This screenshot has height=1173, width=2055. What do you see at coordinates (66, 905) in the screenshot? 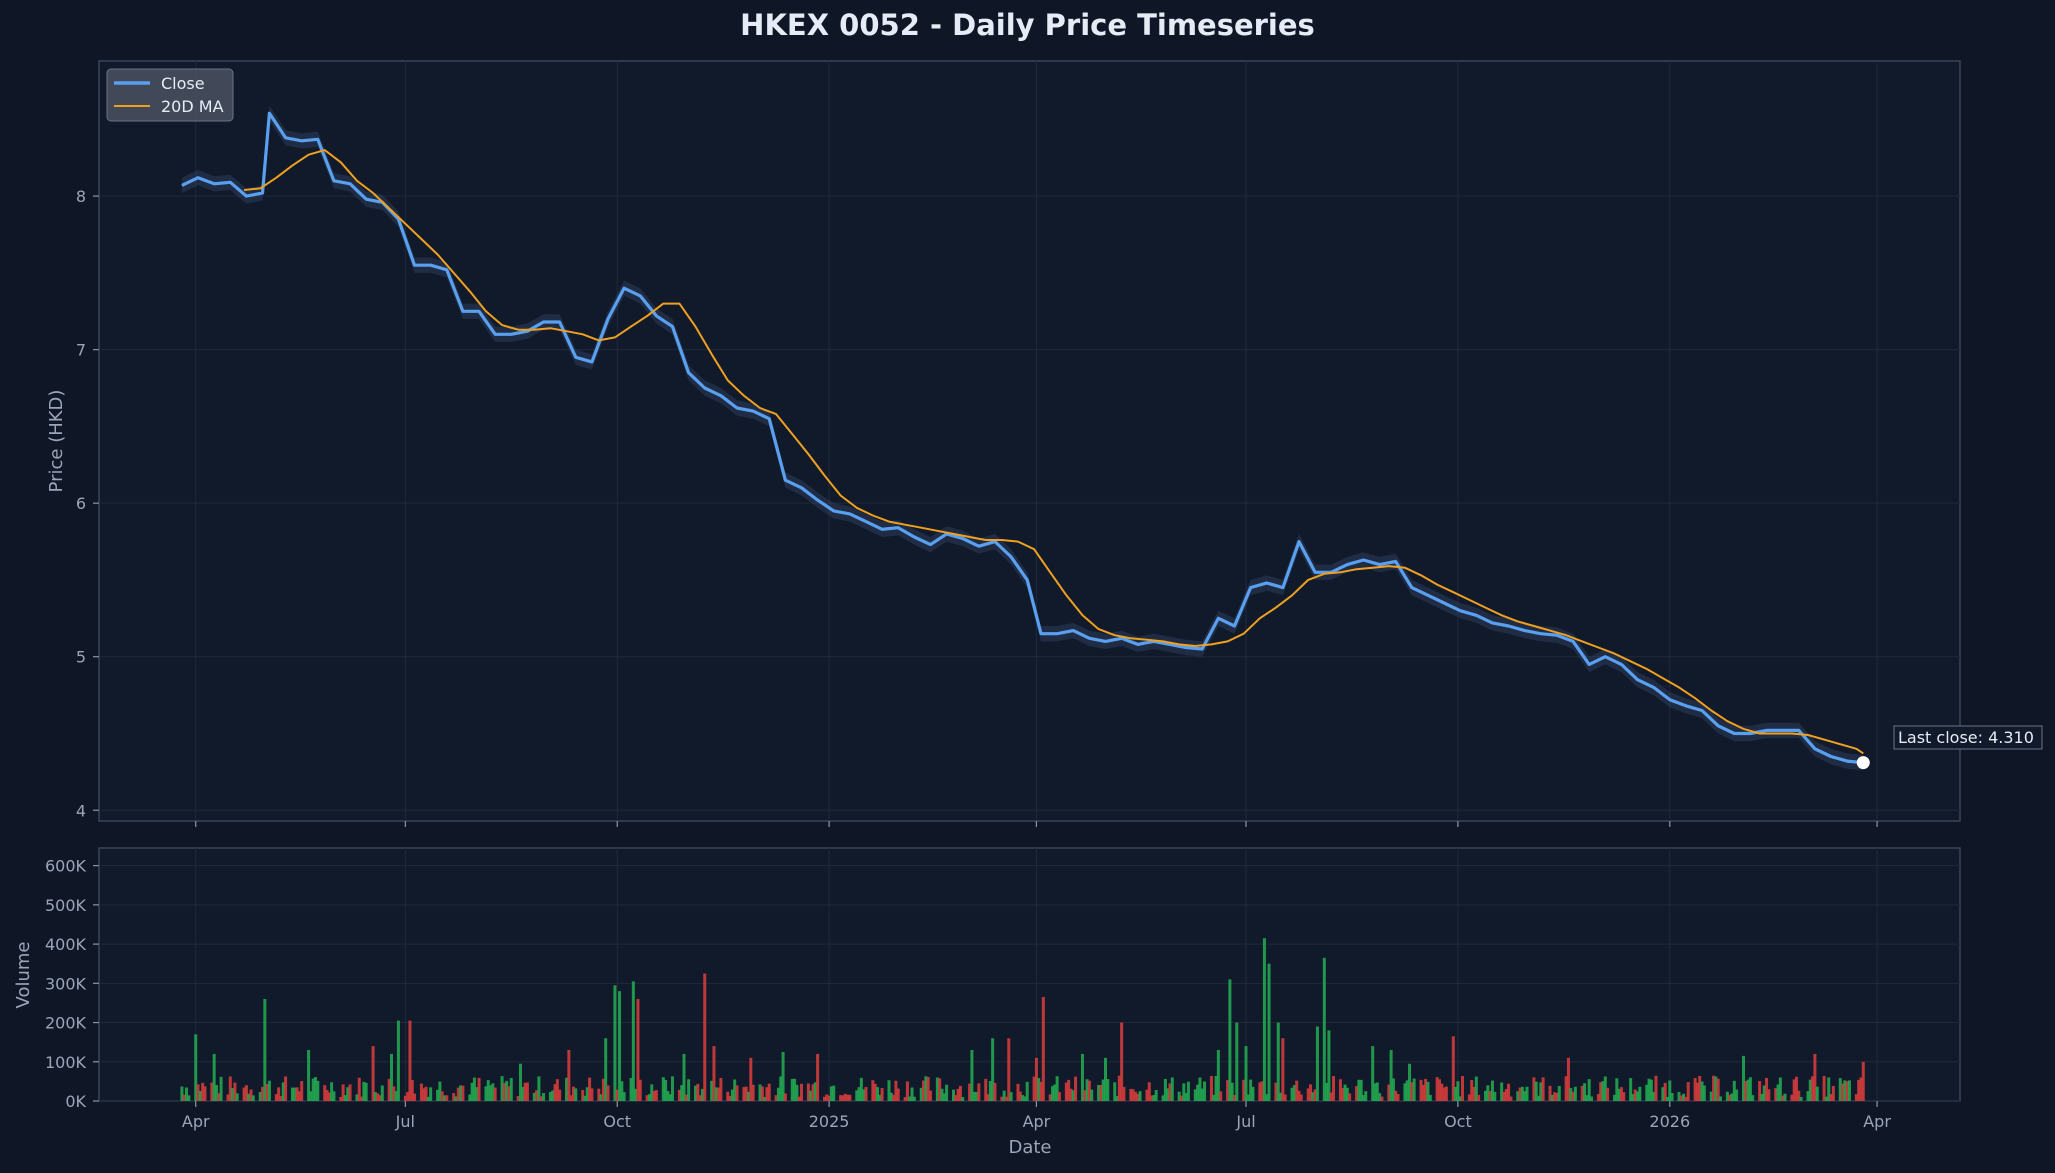
I see `volume-y-tick-label: 500K` at bounding box center [66, 905].